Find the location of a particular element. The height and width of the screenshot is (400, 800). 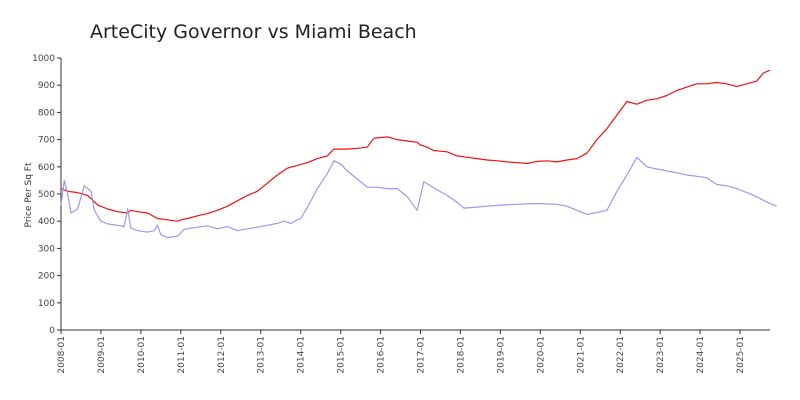

y-axis-label: Price Per Sq Ft is located at coordinates (29, 194).